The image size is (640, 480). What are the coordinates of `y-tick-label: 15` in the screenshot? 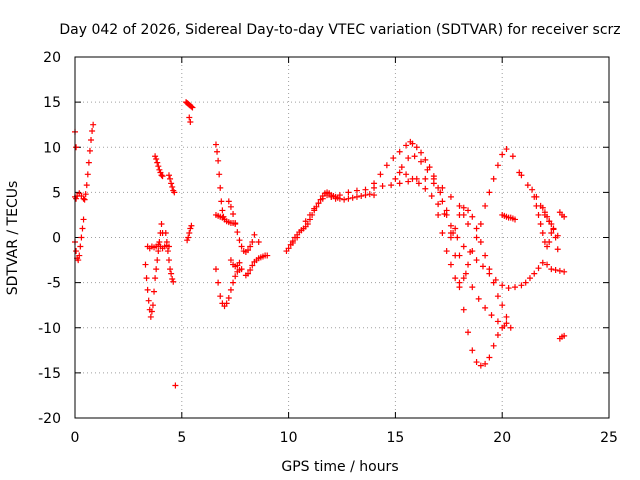 It's located at (52, 103).